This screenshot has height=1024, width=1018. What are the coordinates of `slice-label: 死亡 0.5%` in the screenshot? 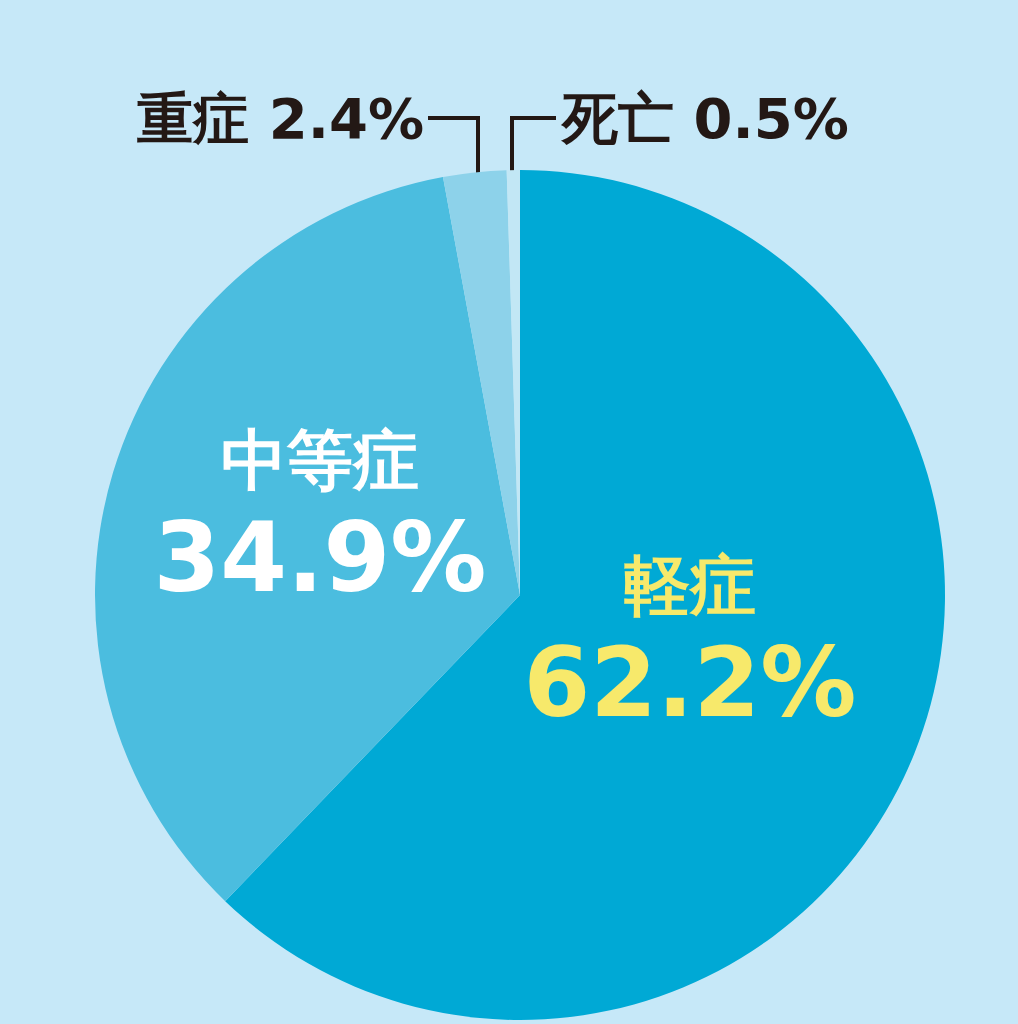 It's located at (704, 118).